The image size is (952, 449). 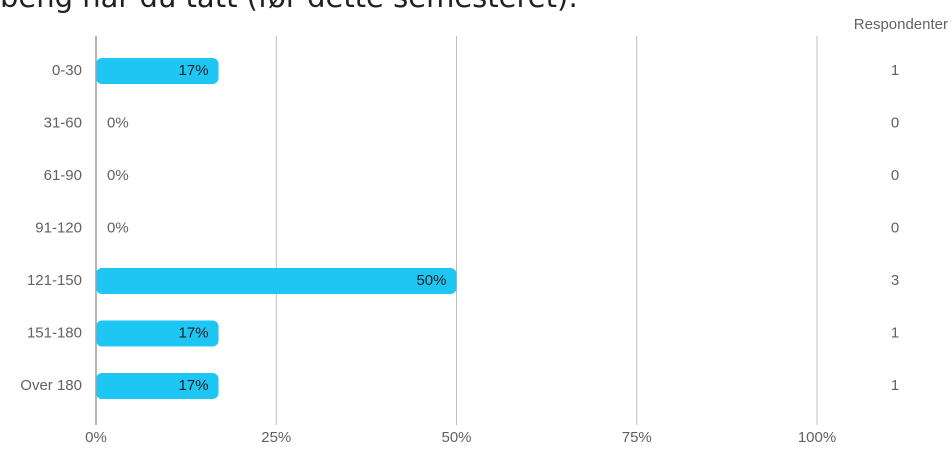 What do you see at coordinates (276, 437) in the screenshot?
I see `x-tick-label: 25%` at bounding box center [276, 437].